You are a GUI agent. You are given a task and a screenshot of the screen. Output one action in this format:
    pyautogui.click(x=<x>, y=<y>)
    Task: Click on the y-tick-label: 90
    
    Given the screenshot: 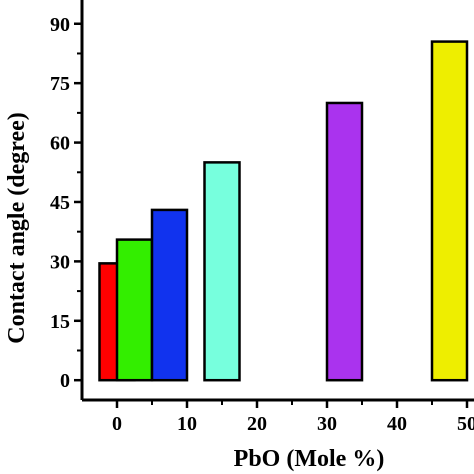 What is the action you would take?
    pyautogui.click(x=60, y=25)
    